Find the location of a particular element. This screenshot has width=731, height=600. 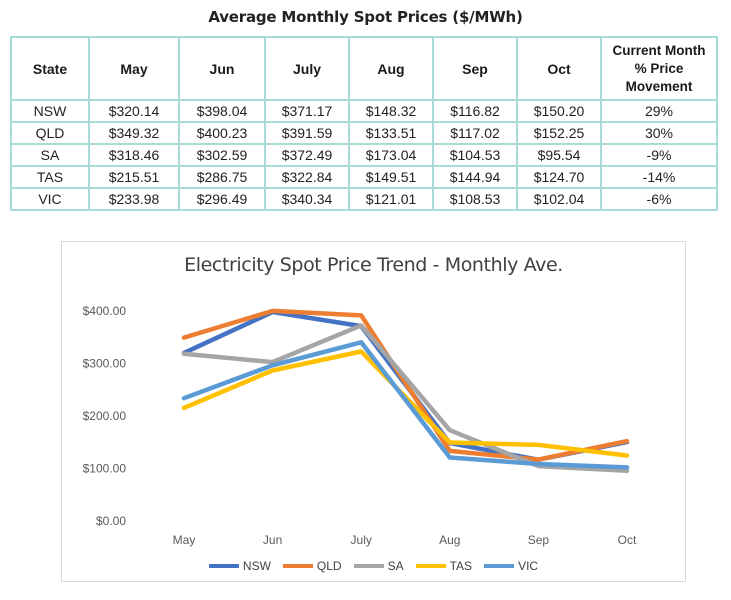

header-movement-line-1: Current Month is located at coordinates (659, 50).